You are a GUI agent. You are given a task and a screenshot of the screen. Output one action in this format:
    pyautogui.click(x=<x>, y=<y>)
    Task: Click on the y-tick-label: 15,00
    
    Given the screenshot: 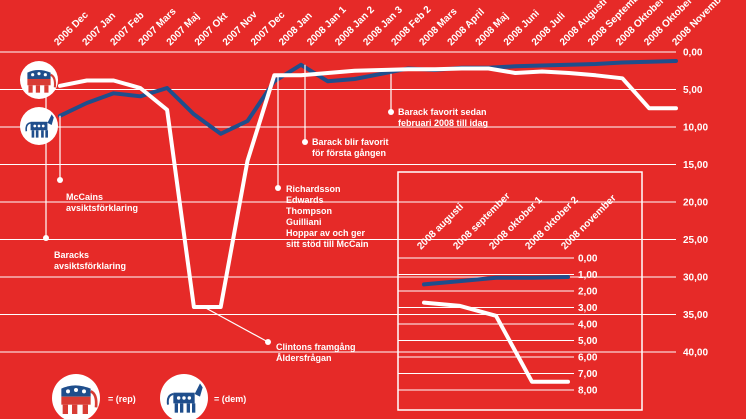 What is the action you would take?
    pyautogui.click(x=695, y=165)
    